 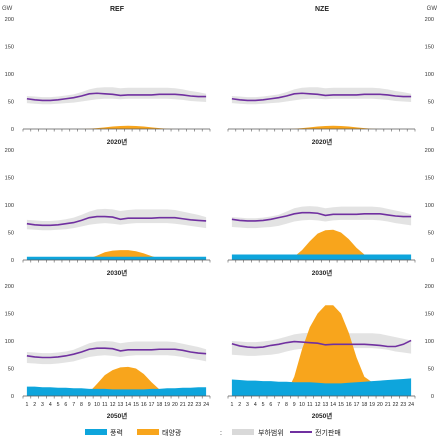 I want to click on x-tick-label: 2, so click(x=34, y=405).